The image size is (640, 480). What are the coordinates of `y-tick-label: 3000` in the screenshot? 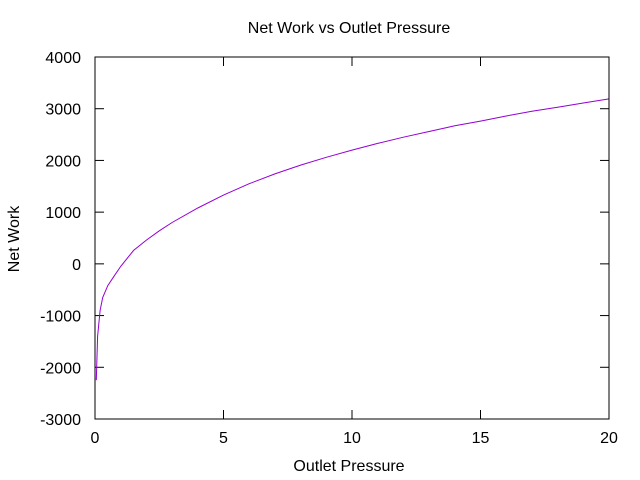 It's located at (63, 110).